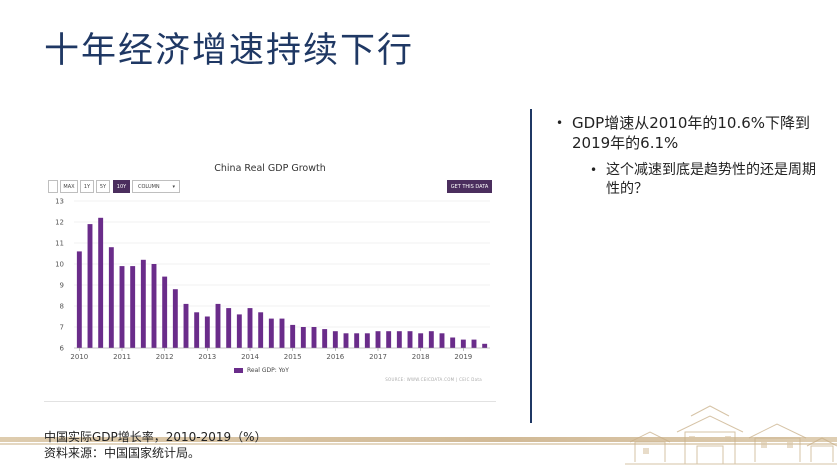 Image resolution: width=837 pixels, height=468 pixels. Describe the element at coordinates (731, 435) in the screenshot. I see `pagoda-illustration` at that location.